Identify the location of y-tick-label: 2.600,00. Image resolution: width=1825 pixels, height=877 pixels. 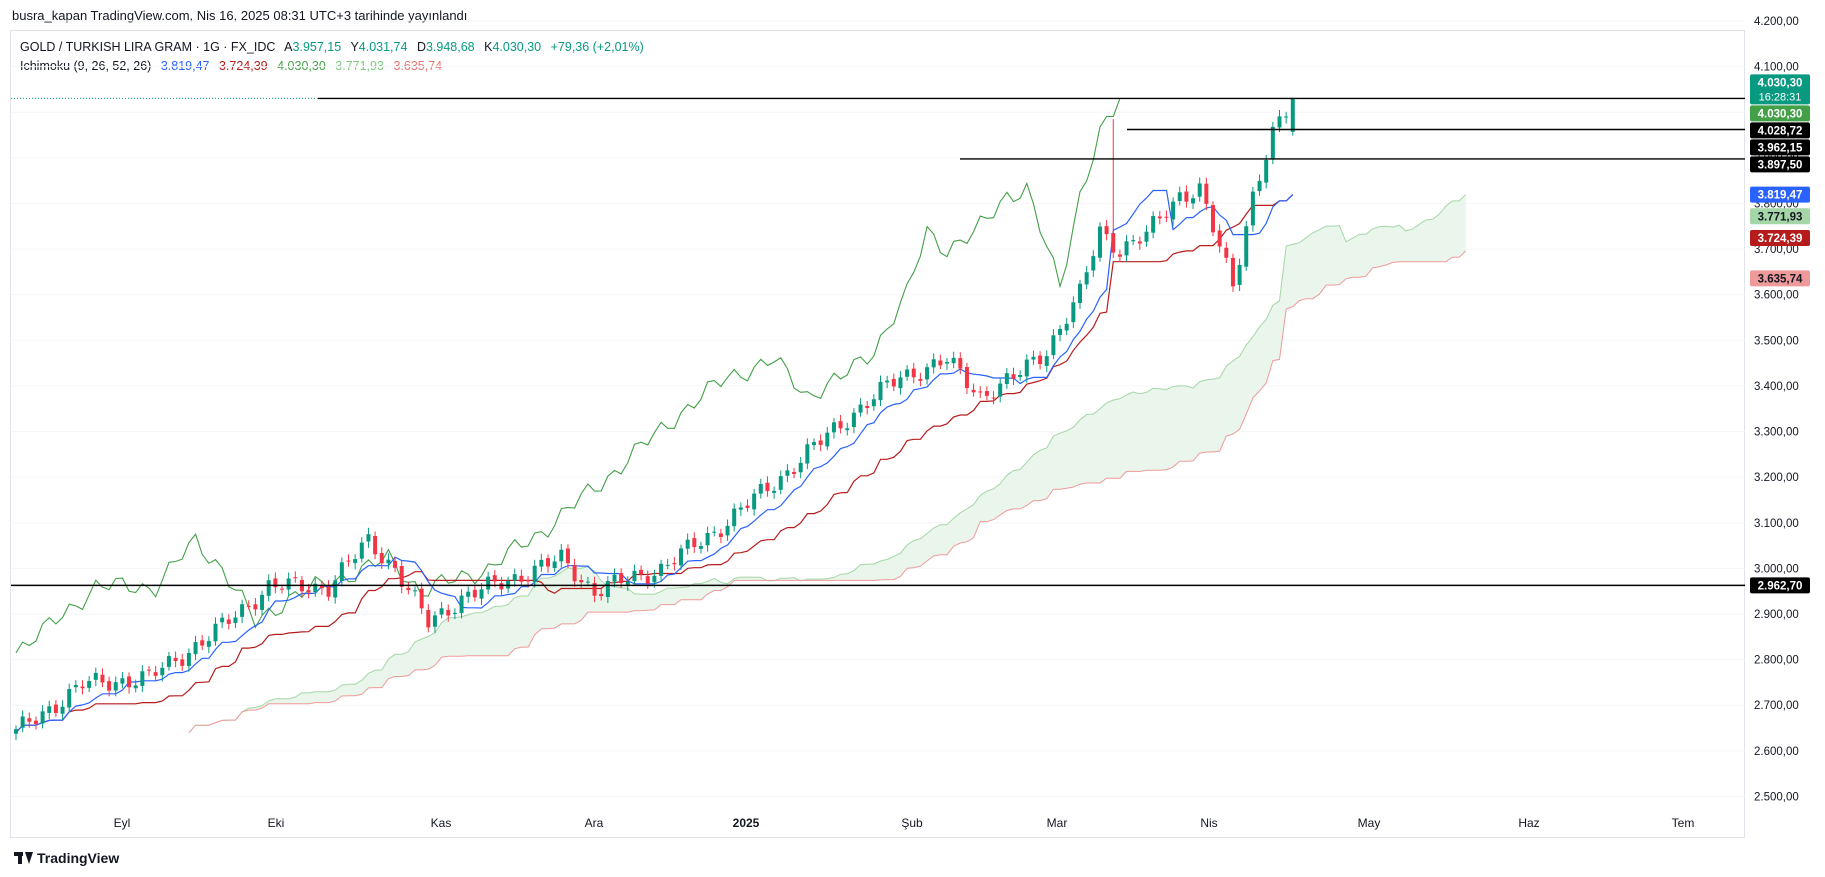
(1776, 752).